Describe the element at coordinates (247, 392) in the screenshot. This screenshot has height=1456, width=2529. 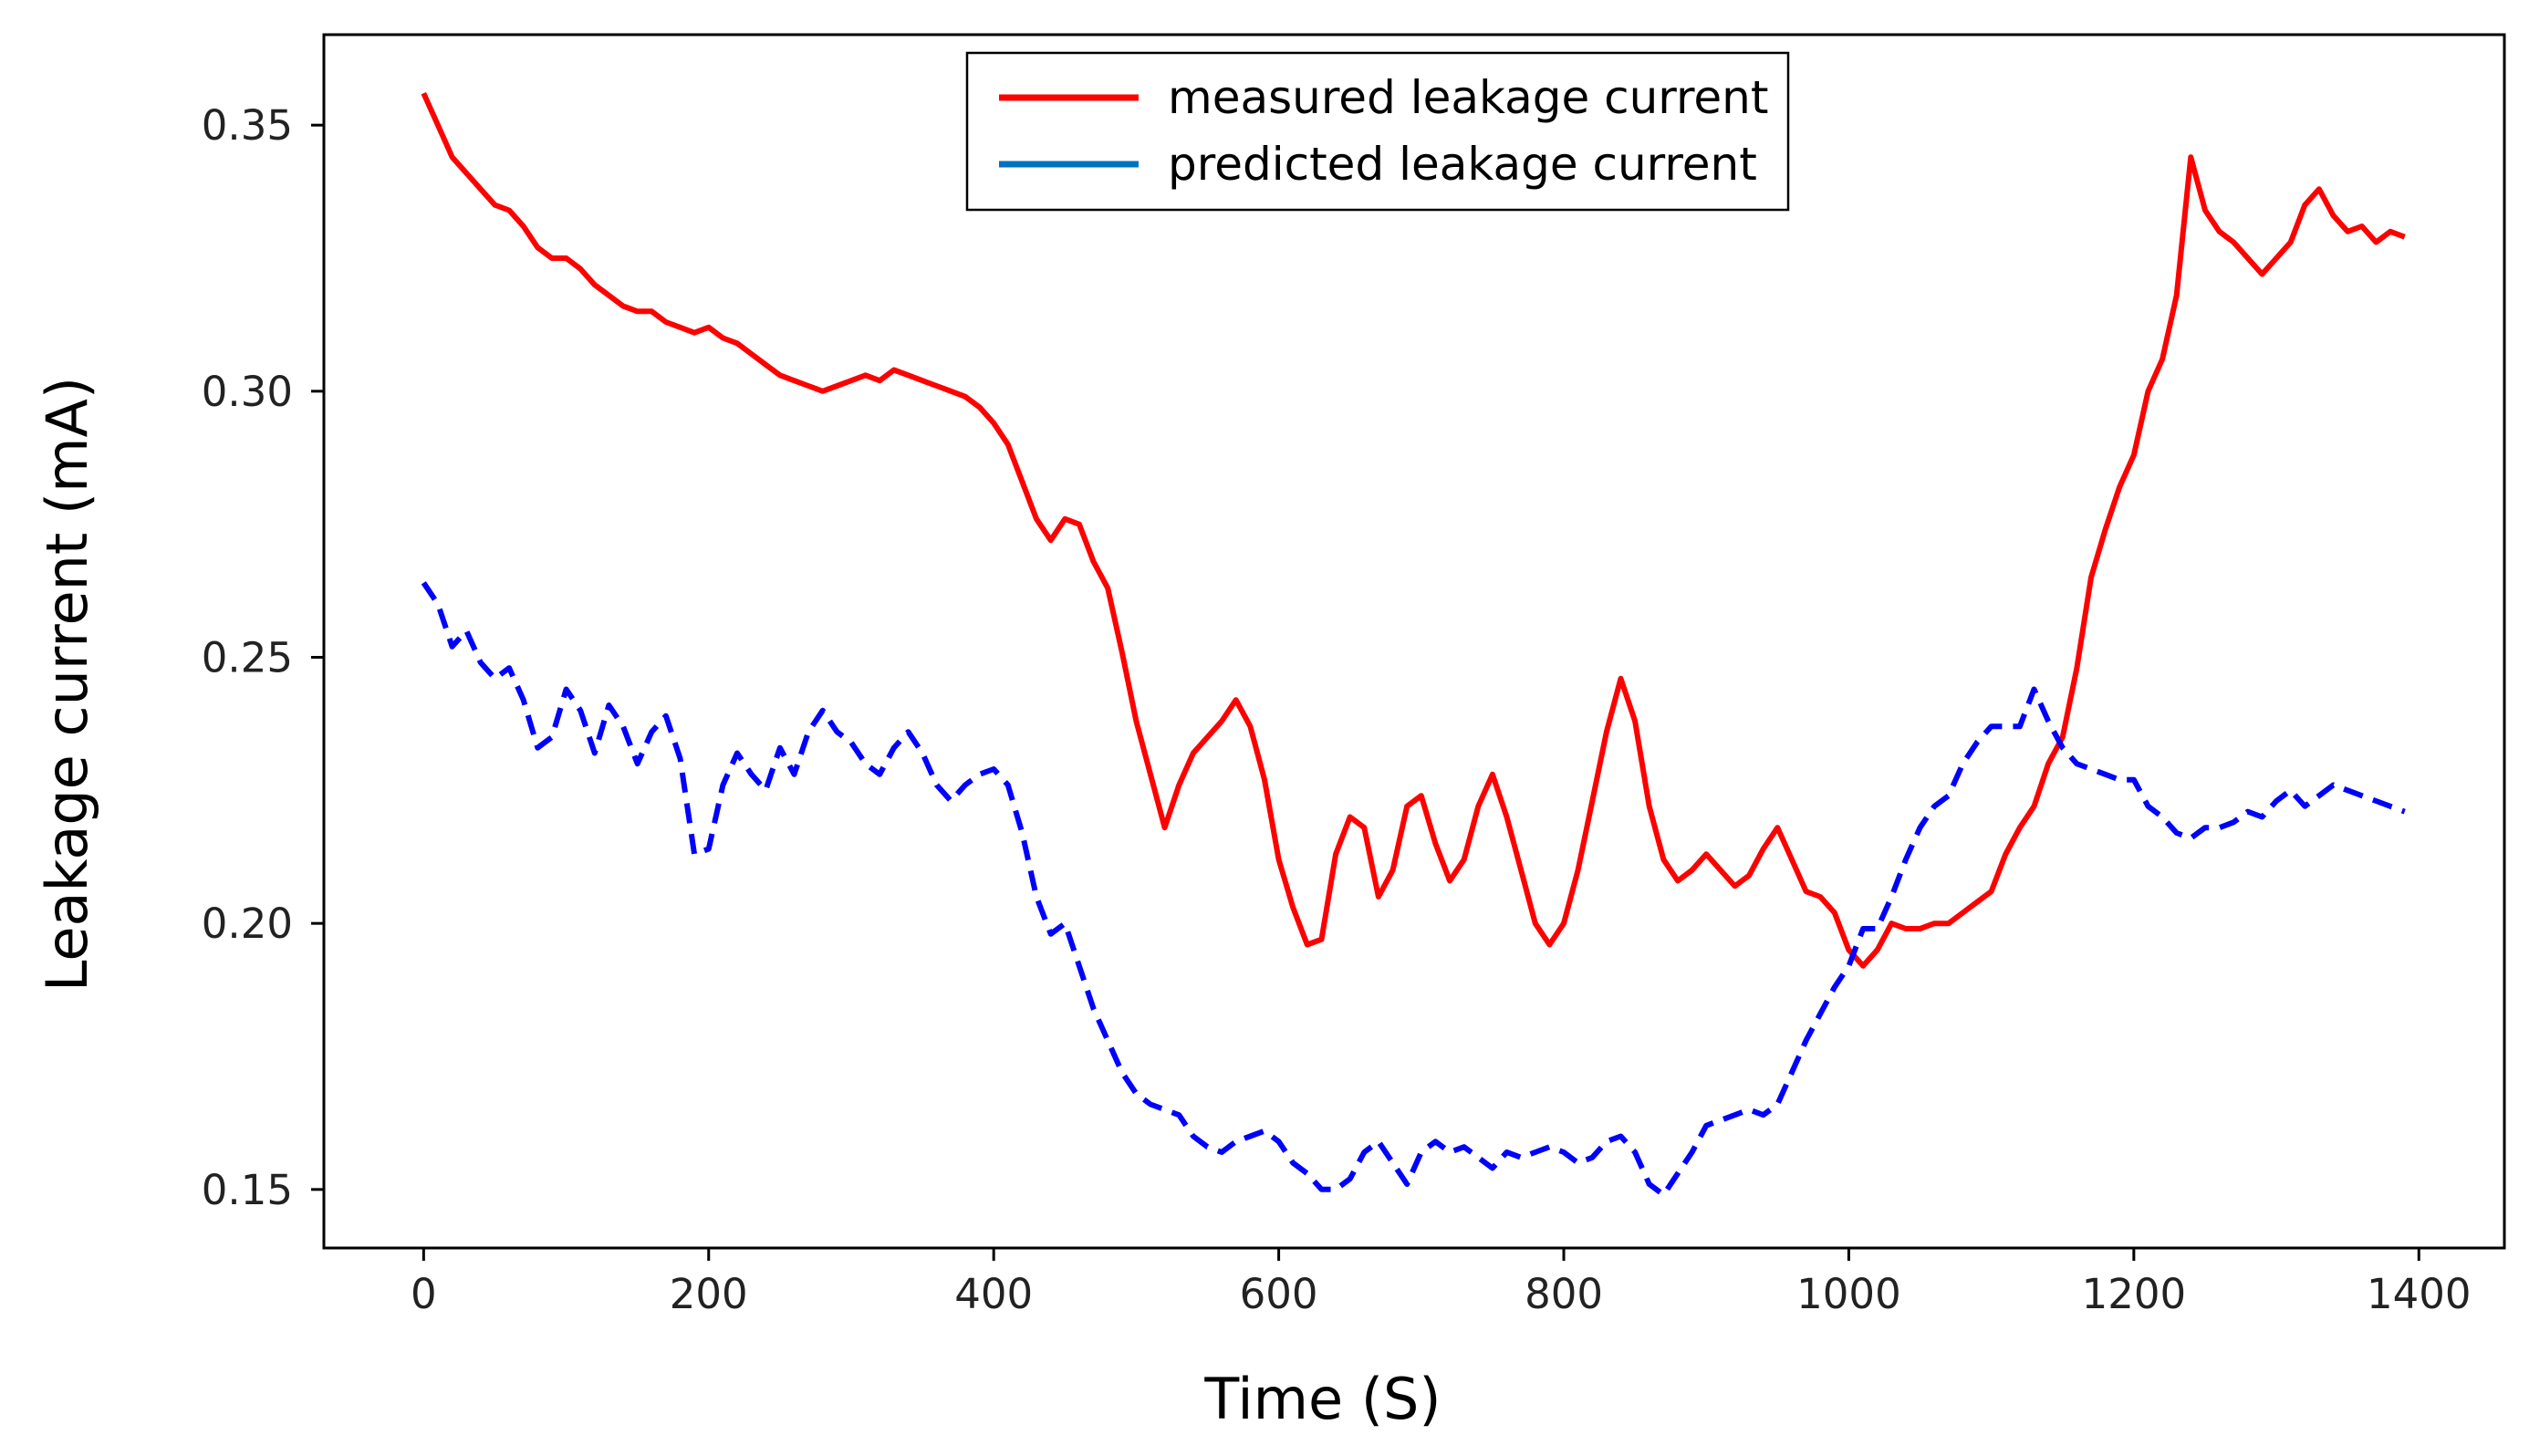
I see `y-tick-label: 0.30` at that location.